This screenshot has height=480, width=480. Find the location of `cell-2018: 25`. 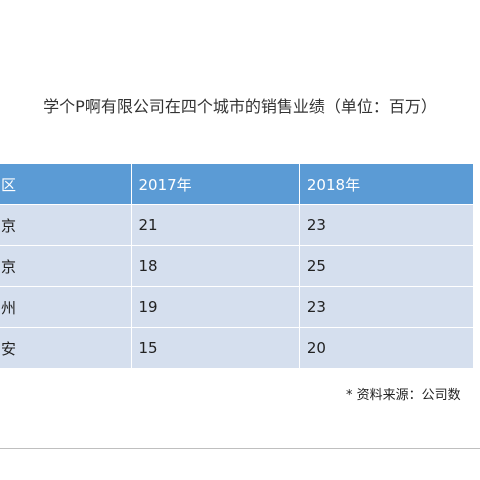

cell-2018: 25 is located at coordinates (387, 266).